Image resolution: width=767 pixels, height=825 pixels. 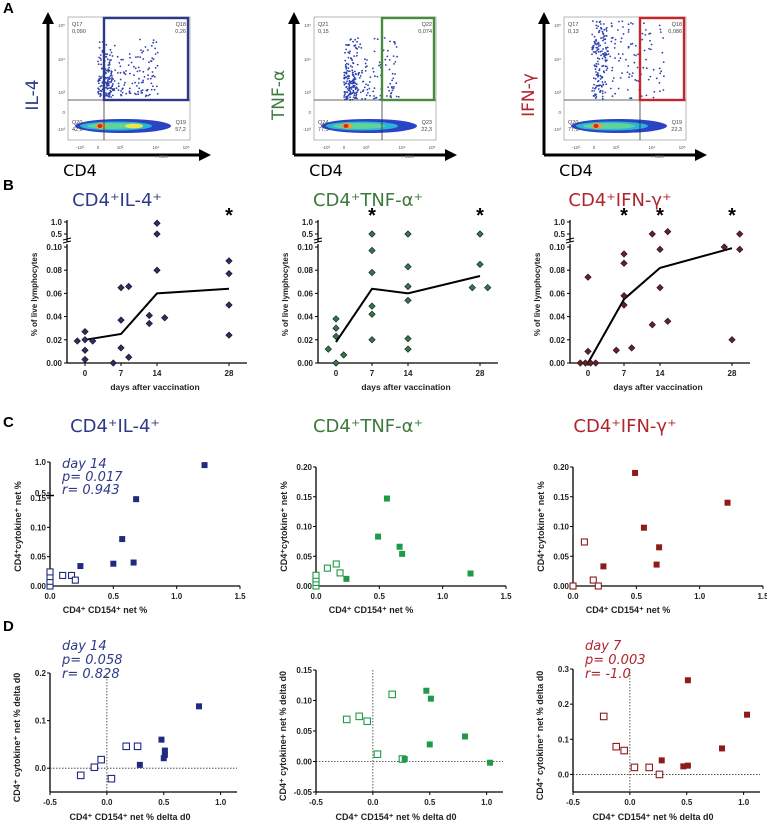 I want to click on event-dots, so click(x=371, y=69).